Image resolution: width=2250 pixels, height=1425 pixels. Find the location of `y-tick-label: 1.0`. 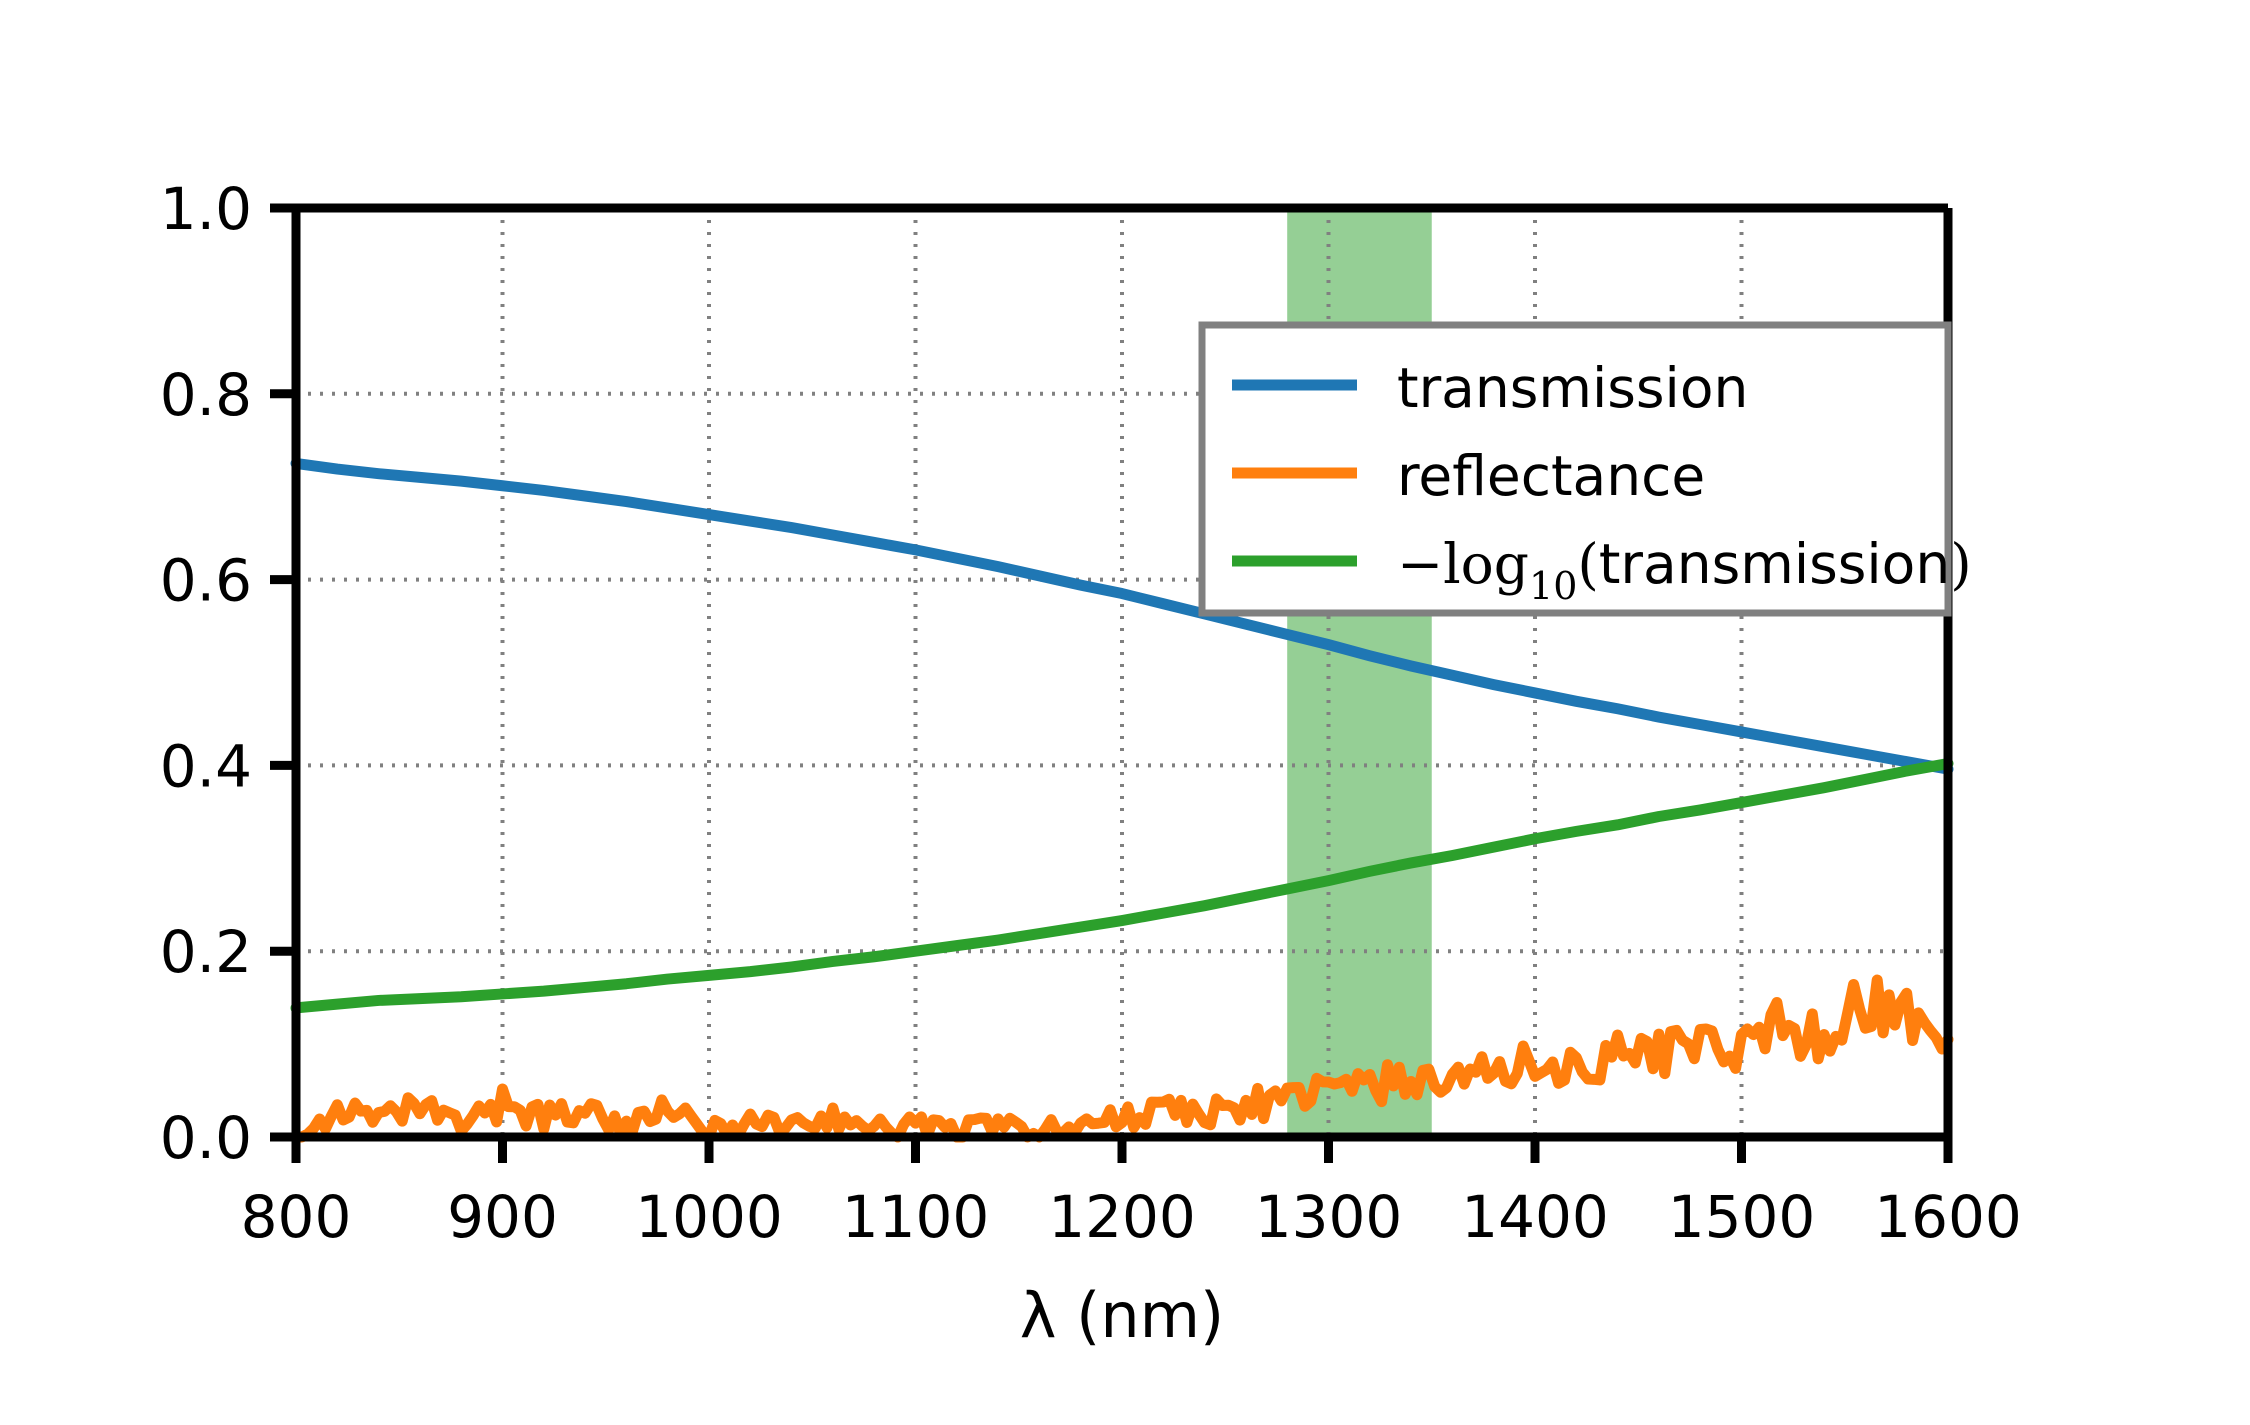

y-tick-label: 1.0 is located at coordinates (206, 209).